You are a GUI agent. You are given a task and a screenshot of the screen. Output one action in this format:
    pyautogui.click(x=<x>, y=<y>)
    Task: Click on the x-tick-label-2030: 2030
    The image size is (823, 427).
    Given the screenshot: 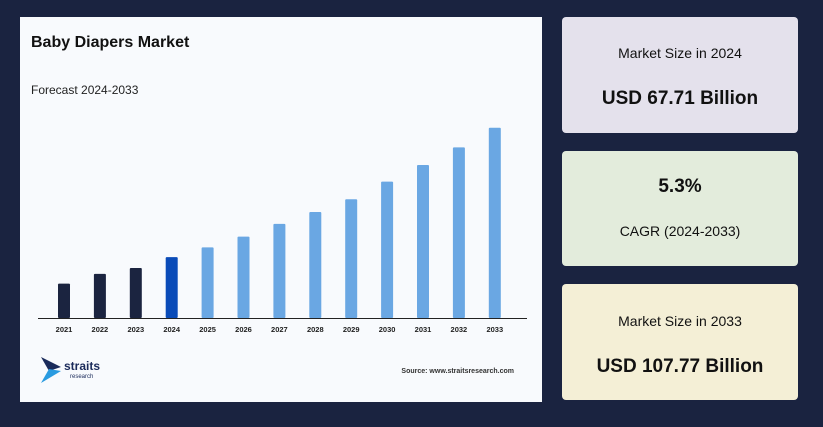 What is the action you would take?
    pyautogui.click(x=387, y=329)
    